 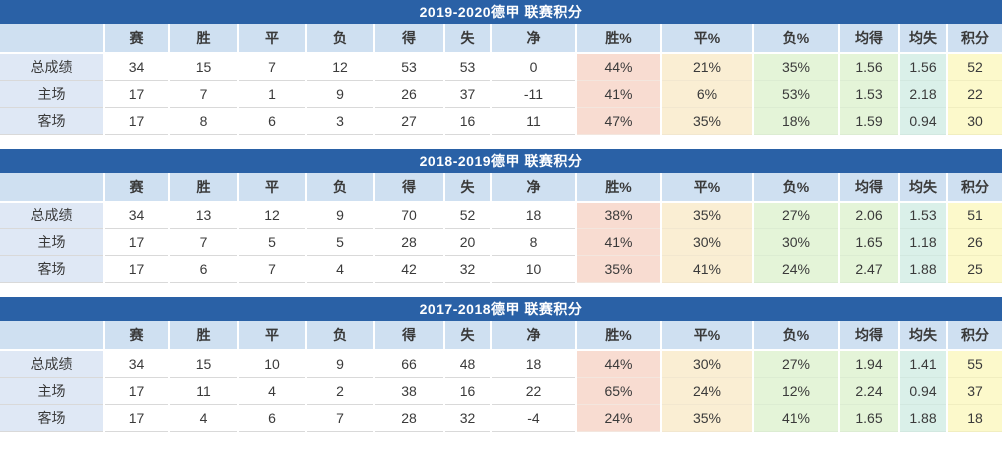 I want to click on column-header: 胜, so click(x=204, y=336).